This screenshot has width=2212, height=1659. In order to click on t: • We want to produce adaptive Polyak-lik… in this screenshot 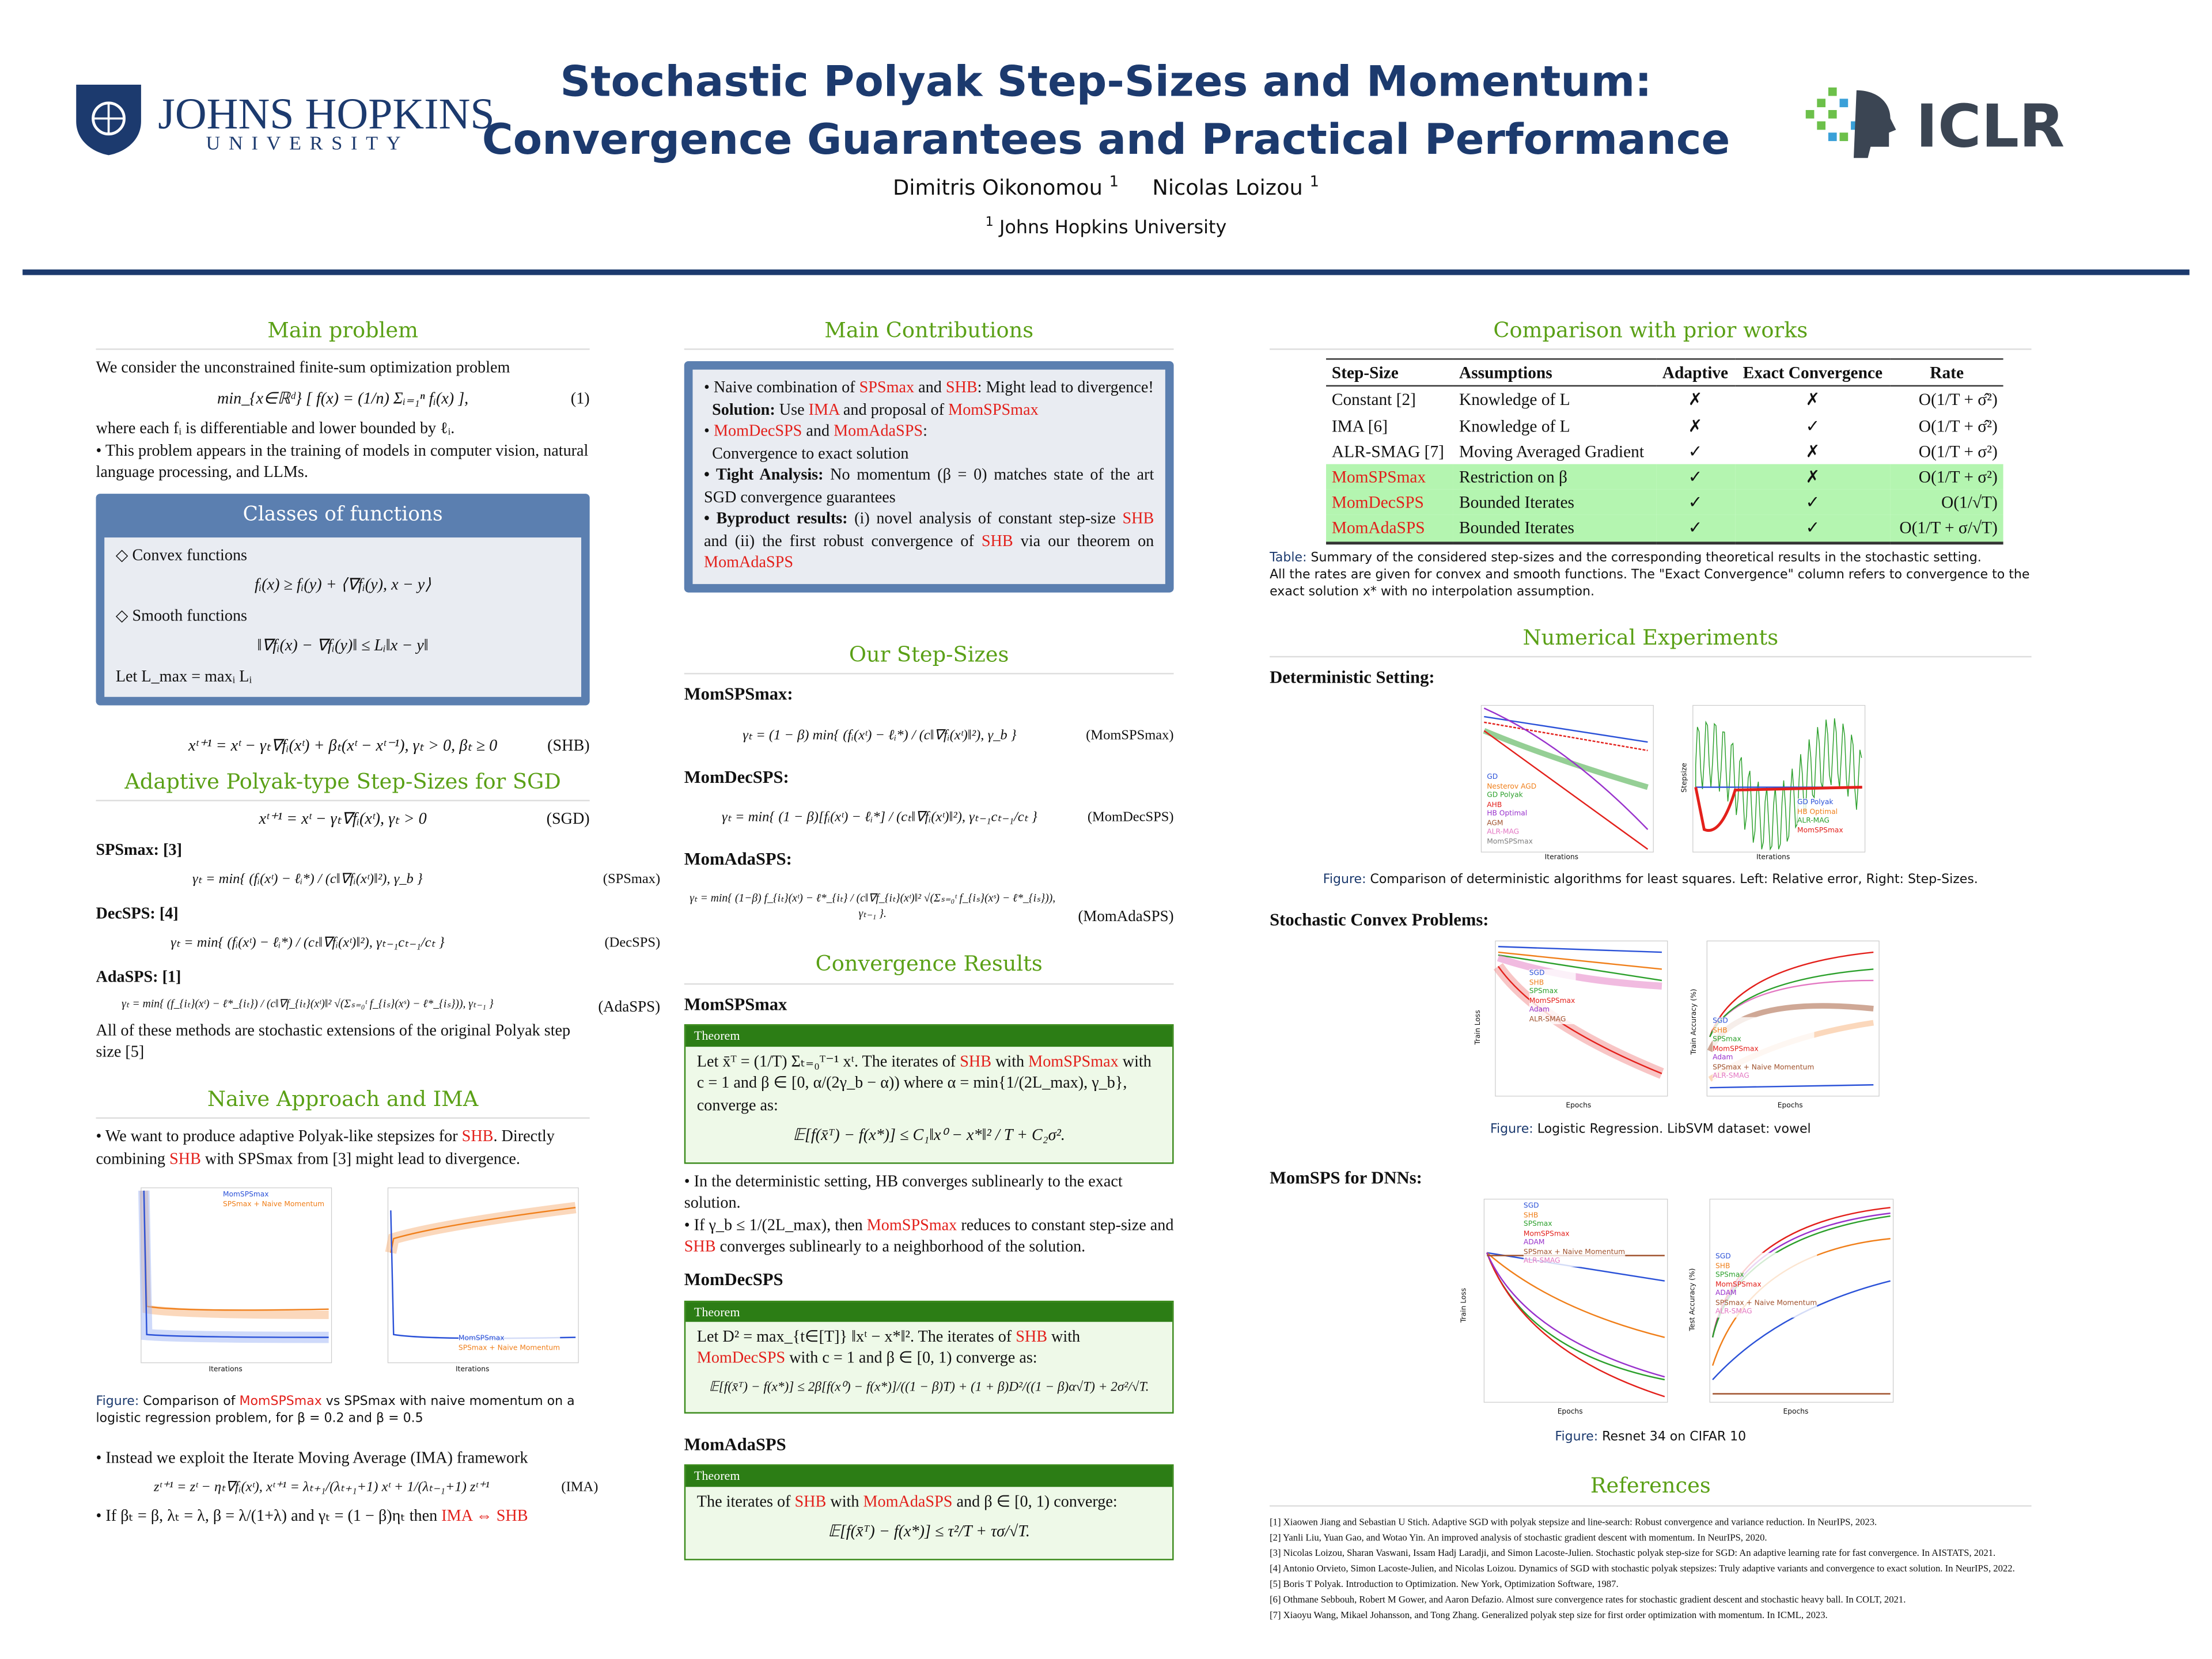, I will do `click(279, 1137)`.